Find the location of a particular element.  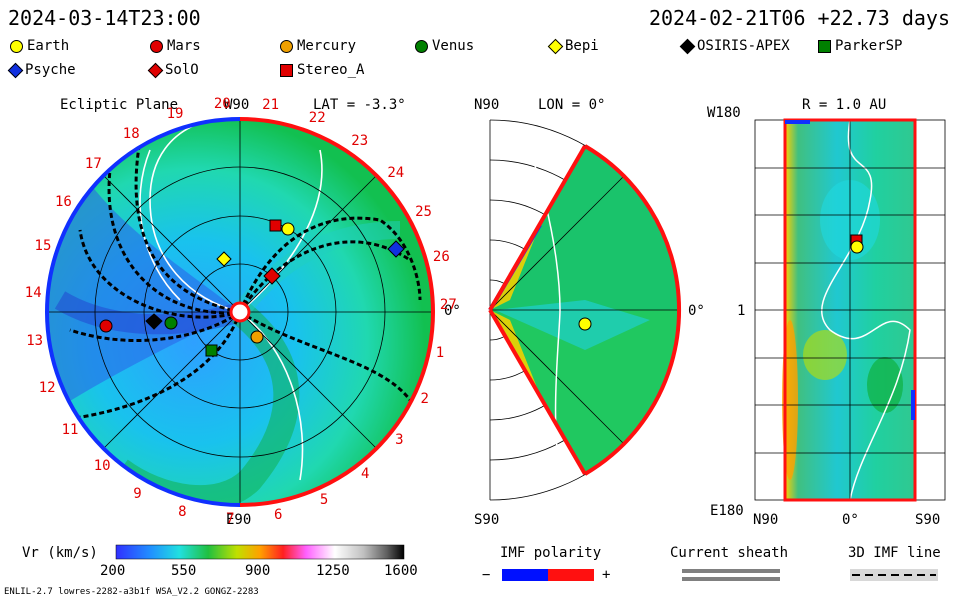

rotation-number: 4 is located at coordinates (365, 474).